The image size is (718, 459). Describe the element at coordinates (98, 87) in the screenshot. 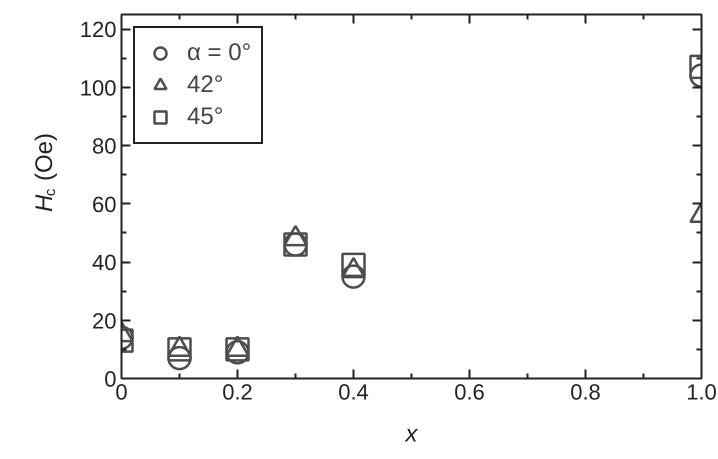

I see `y-tick-label: 100` at that location.